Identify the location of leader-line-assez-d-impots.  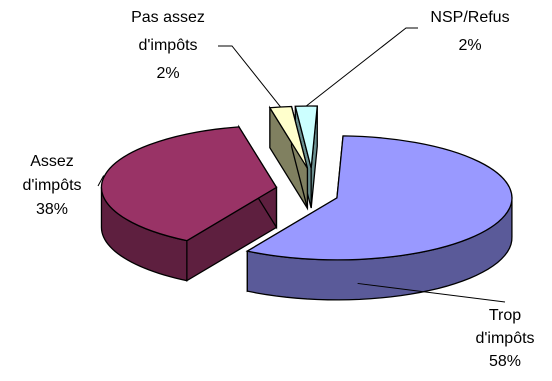
(101, 181).